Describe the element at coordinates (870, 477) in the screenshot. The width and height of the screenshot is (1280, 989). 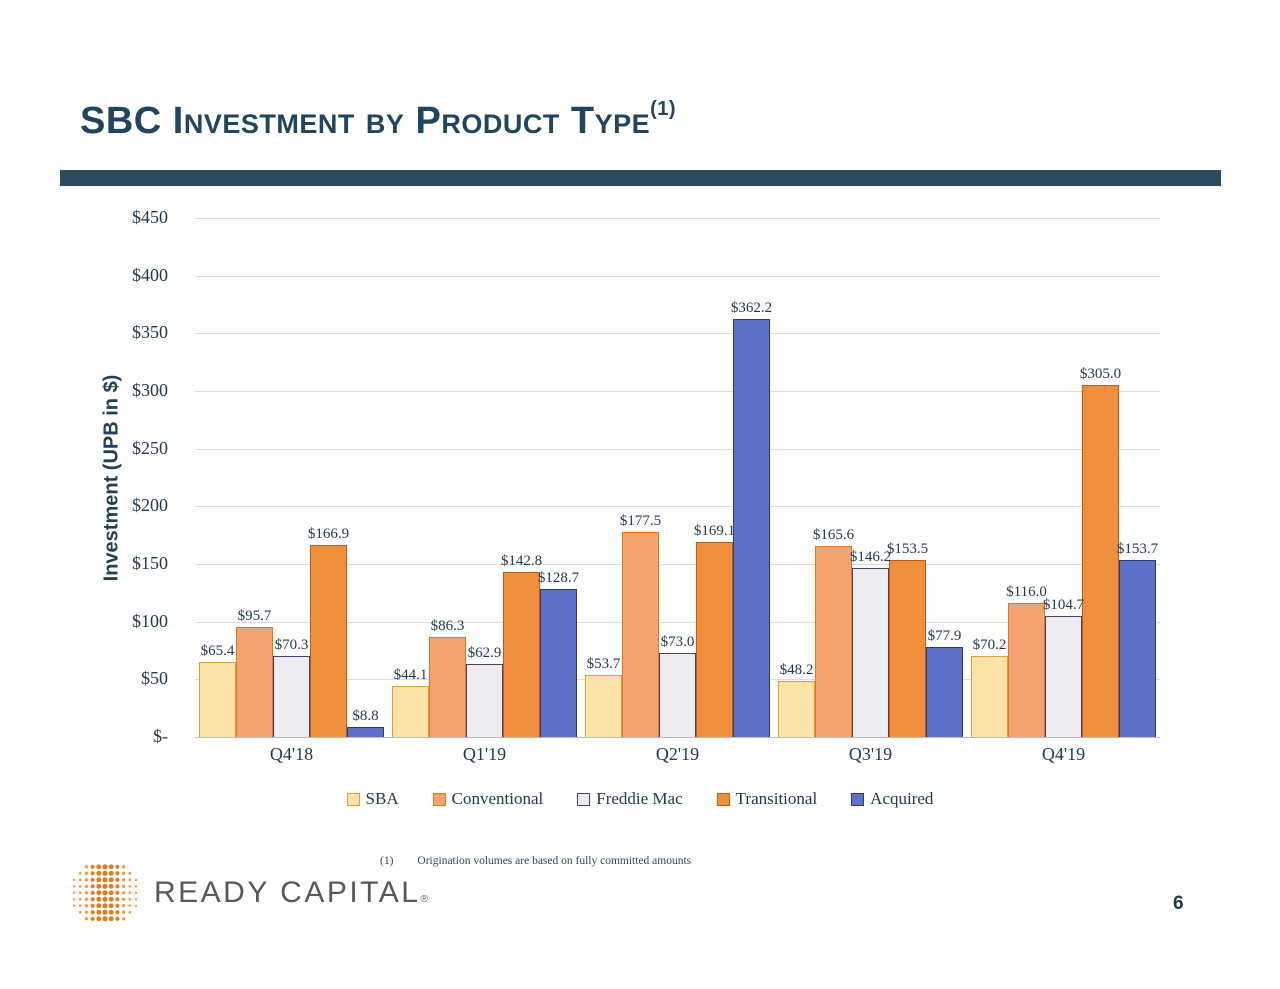
I see `bar-group-q319: $48.2 $165.6 $146.2 $153.5 $77.9` at that location.